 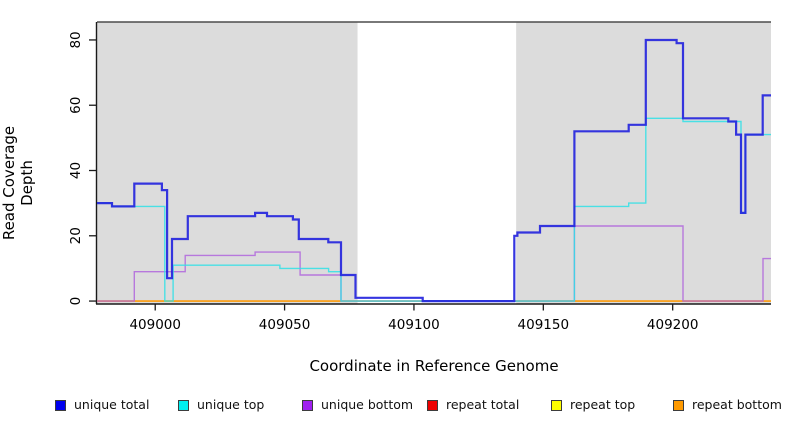 I want to click on legend-item-repeat-bottom: repeat bottom, so click(x=727, y=405).